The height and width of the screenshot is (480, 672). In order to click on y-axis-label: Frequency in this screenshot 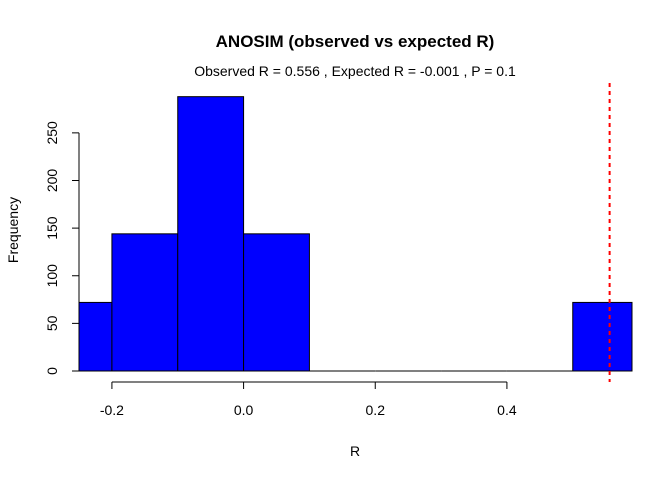, I will do `click(13, 230)`.